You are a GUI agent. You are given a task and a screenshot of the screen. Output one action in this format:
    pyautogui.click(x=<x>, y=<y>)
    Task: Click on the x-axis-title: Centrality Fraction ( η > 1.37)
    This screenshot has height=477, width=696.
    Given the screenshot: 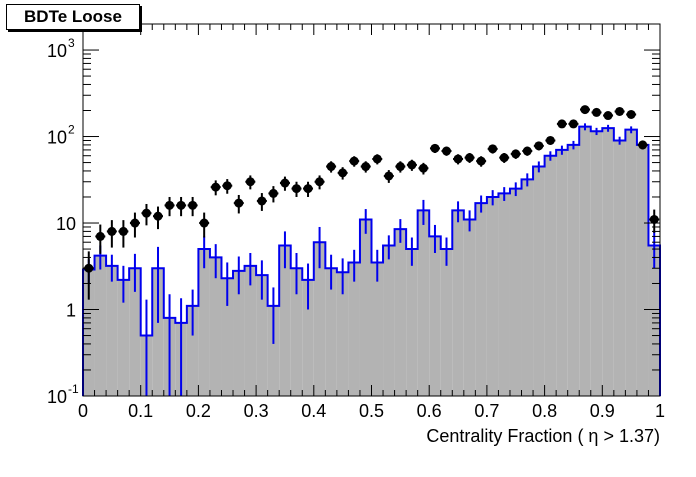 What is the action you would take?
    pyautogui.click(x=543, y=436)
    